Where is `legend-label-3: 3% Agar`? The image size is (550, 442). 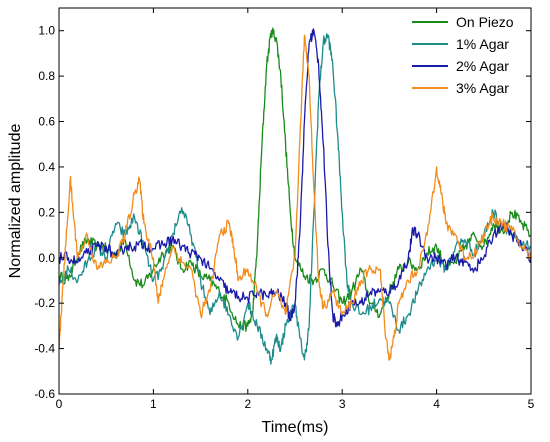 legend-label-3: 3% Agar is located at coordinates (482, 88).